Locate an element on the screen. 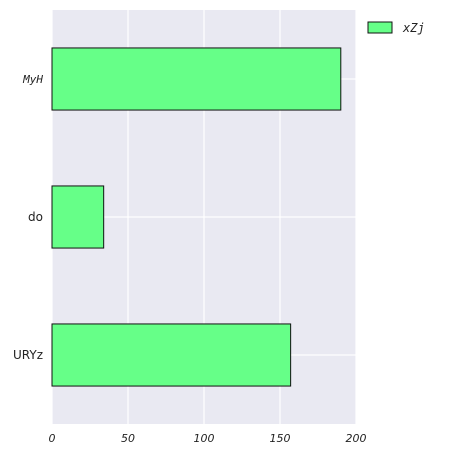  x-tick-label: 200 is located at coordinates (356, 438).